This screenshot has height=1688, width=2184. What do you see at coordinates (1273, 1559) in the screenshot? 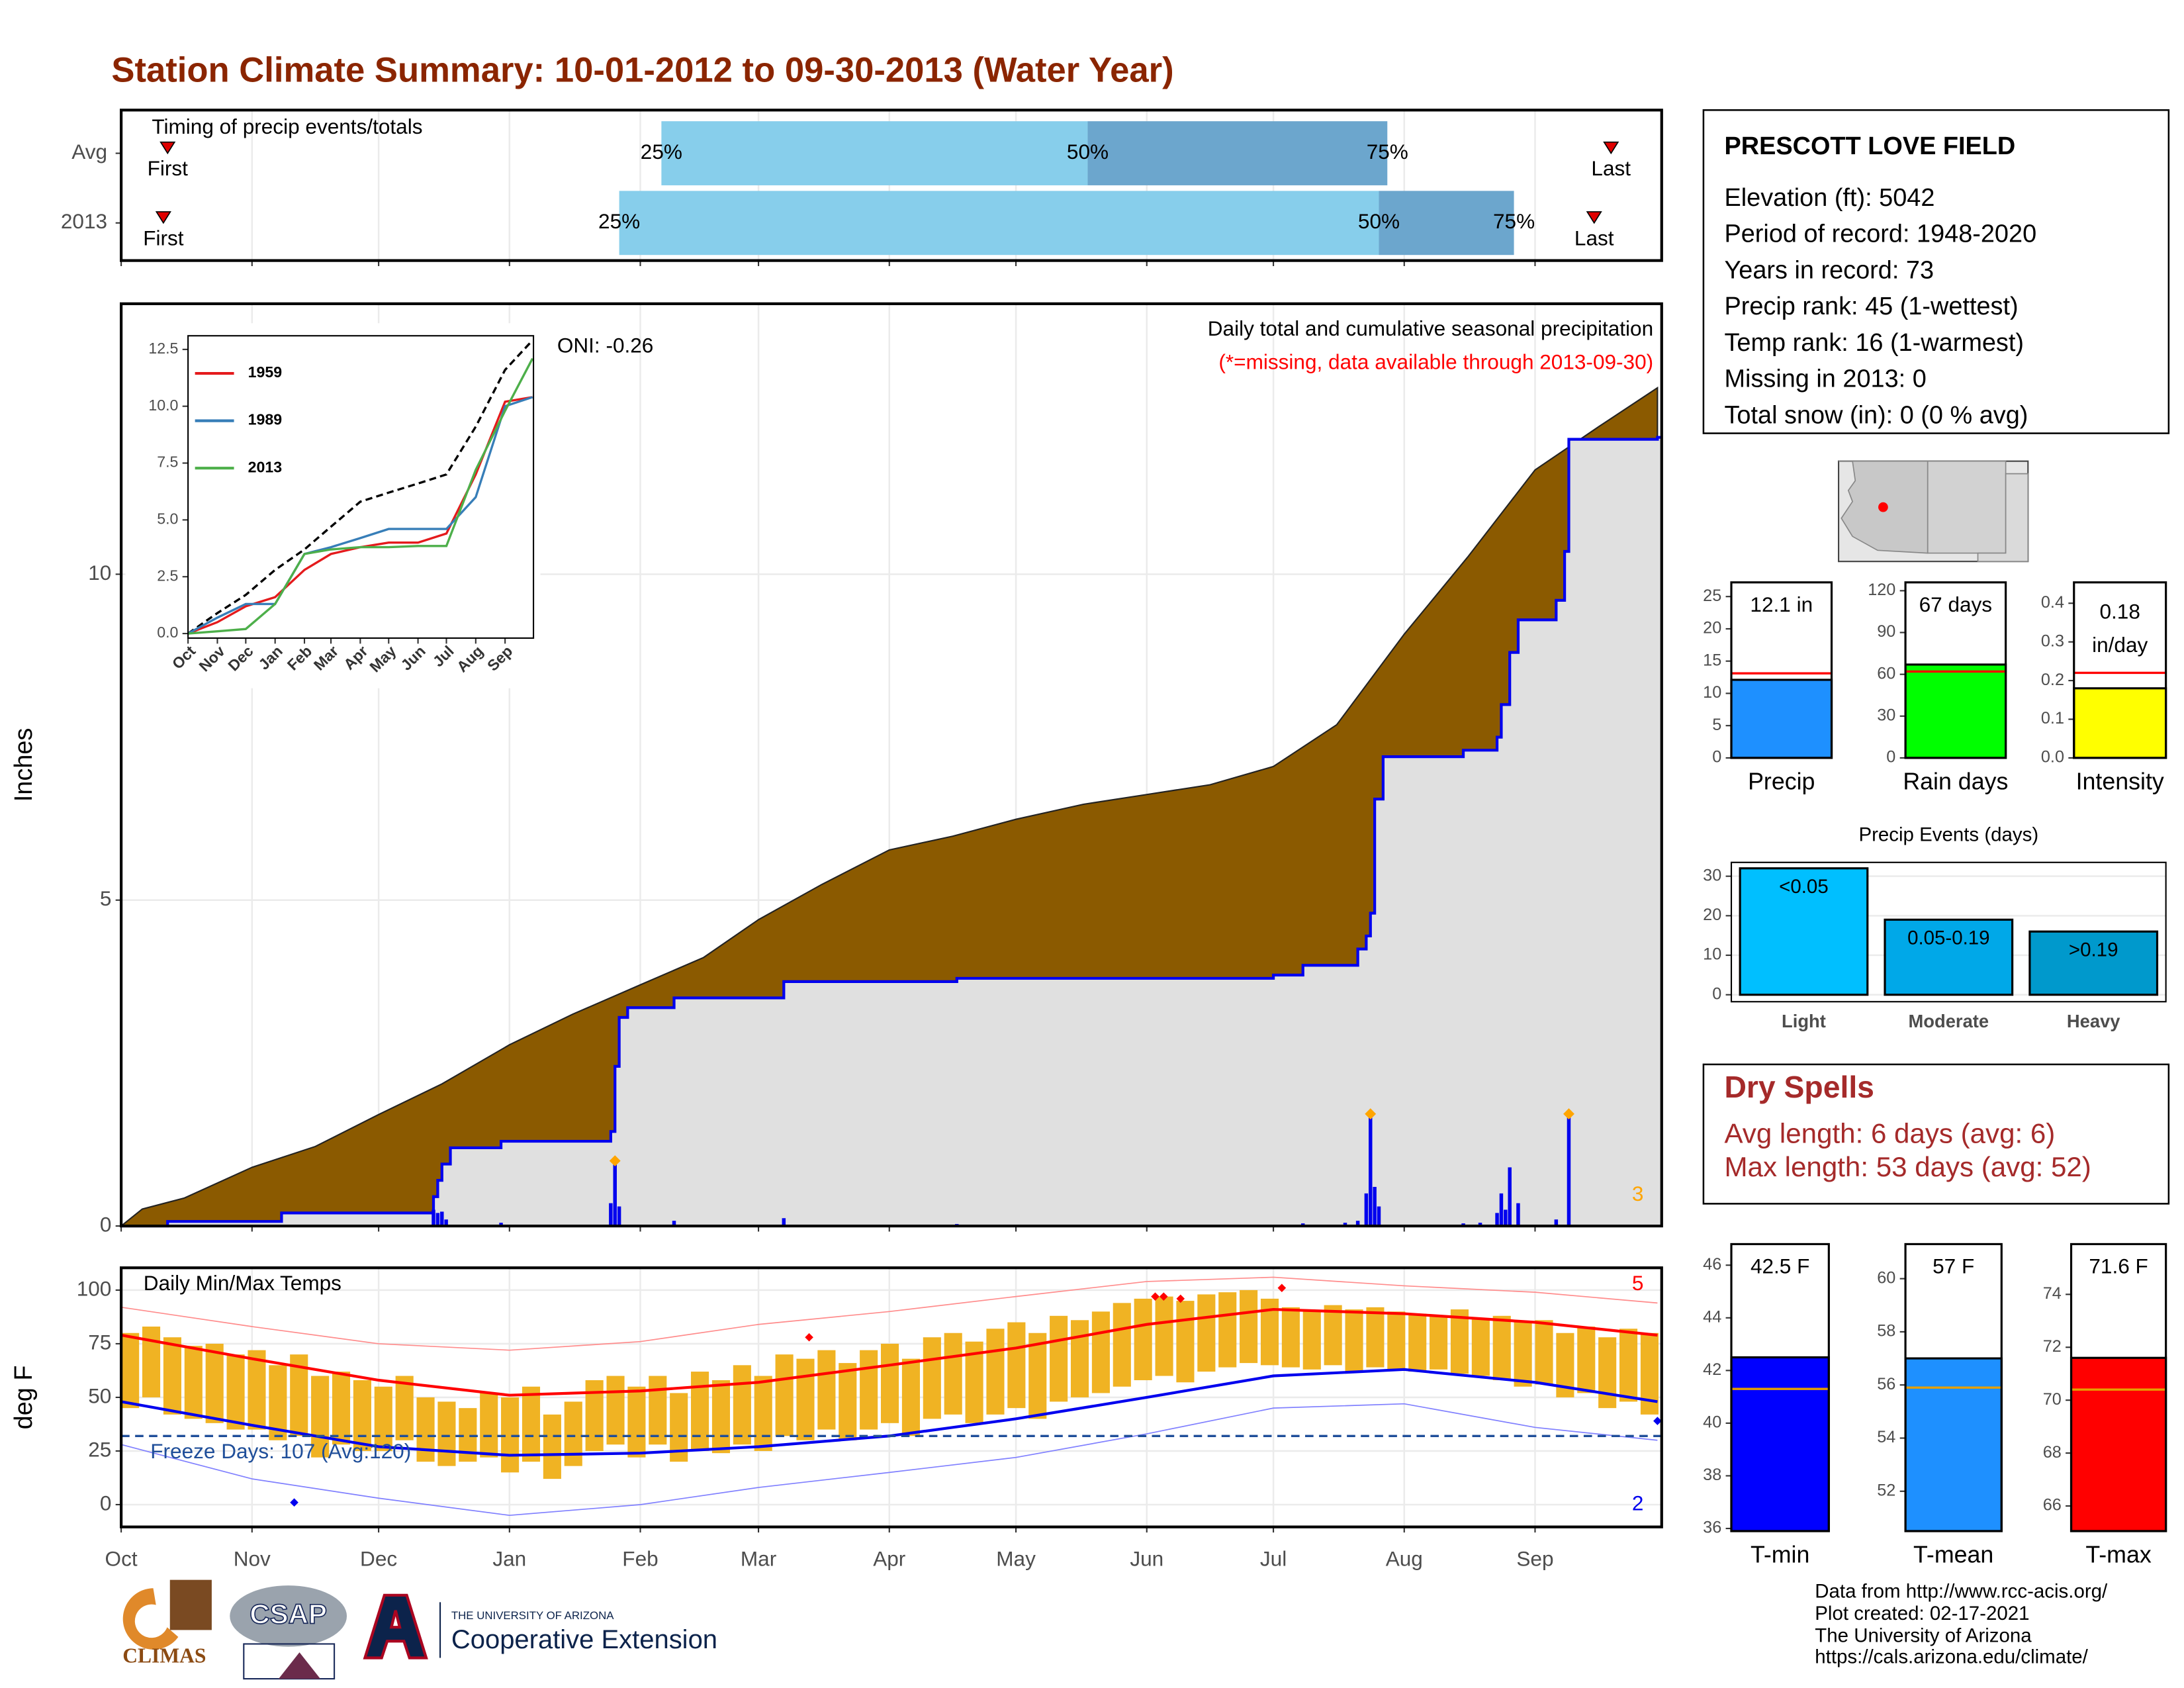
I see `x-tick-label: Jul` at bounding box center [1273, 1559].